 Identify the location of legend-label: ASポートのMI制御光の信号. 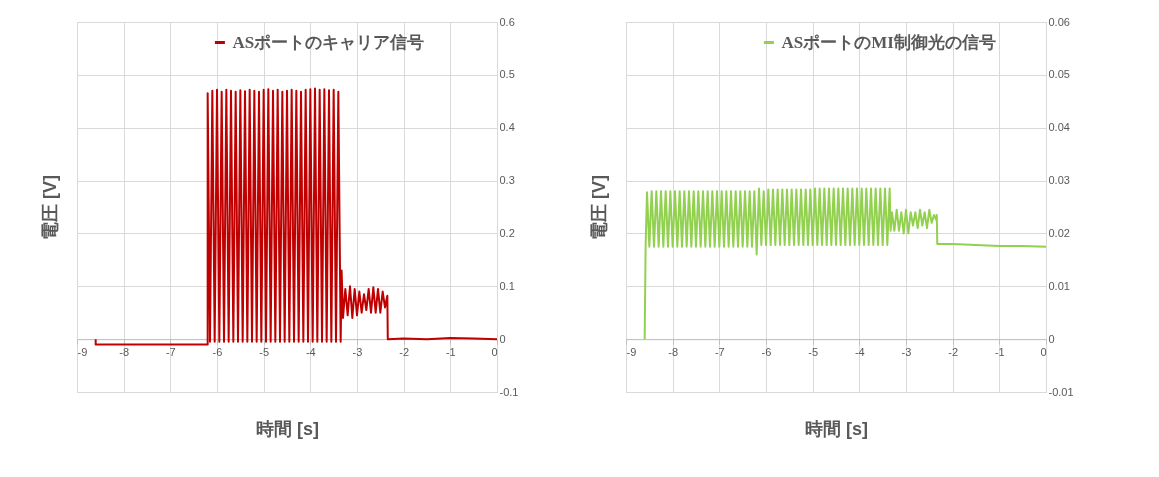
(888, 42).